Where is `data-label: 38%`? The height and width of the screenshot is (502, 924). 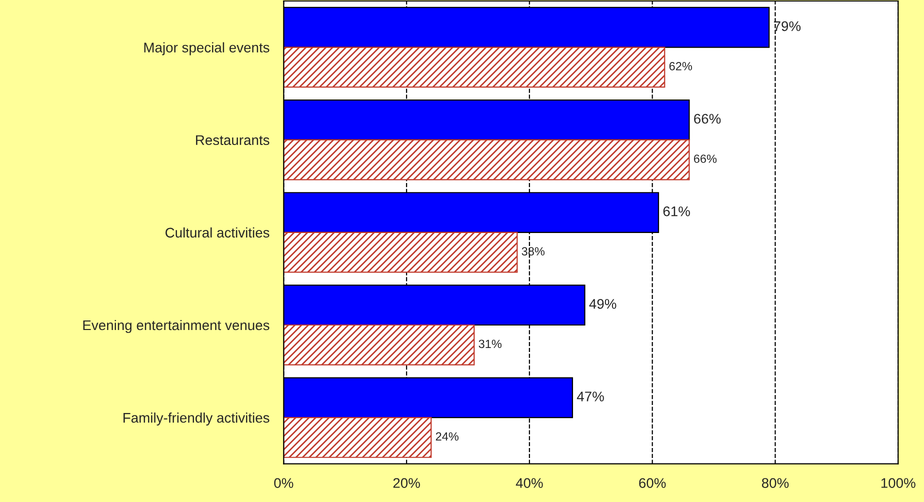
data-label: 38% is located at coordinates (533, 251).